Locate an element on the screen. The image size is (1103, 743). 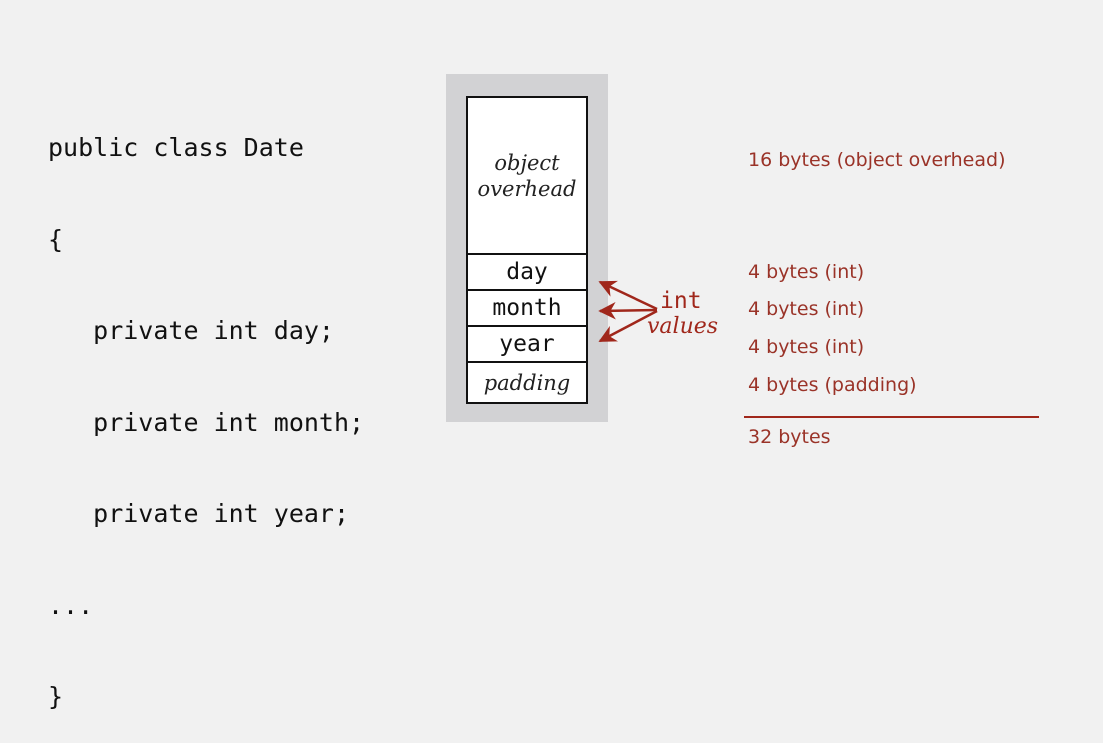
values-label: values is located at coordinates (683, 326).